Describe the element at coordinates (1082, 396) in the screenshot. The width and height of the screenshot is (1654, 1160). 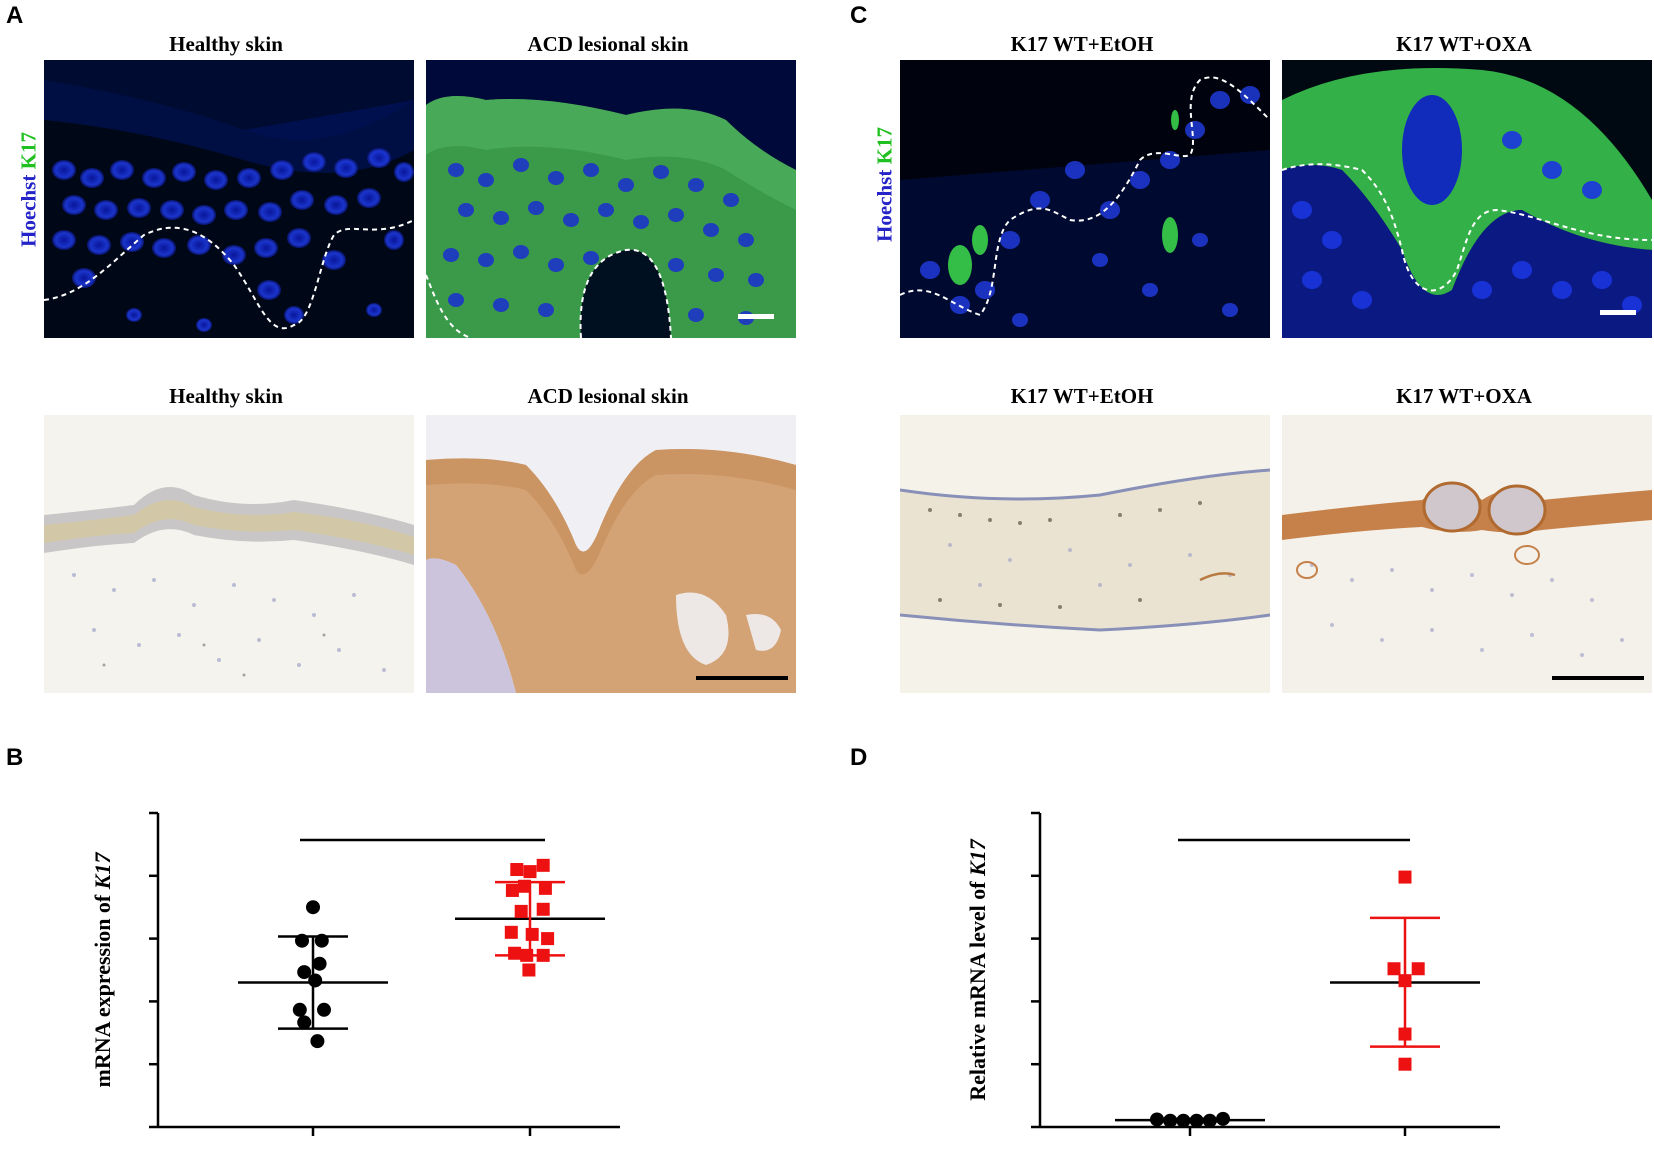
I see `panel-c-title-etoh-ihc: K17 WT+EtOH` at that location.